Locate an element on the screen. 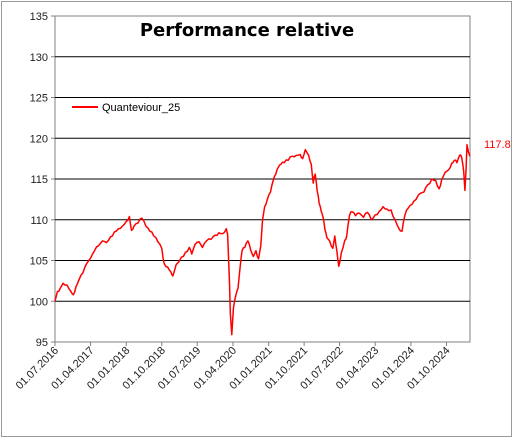 The height and width of the screenshot is (440, 515). y-tick-label: 100 is located at coordinates (39, 302).